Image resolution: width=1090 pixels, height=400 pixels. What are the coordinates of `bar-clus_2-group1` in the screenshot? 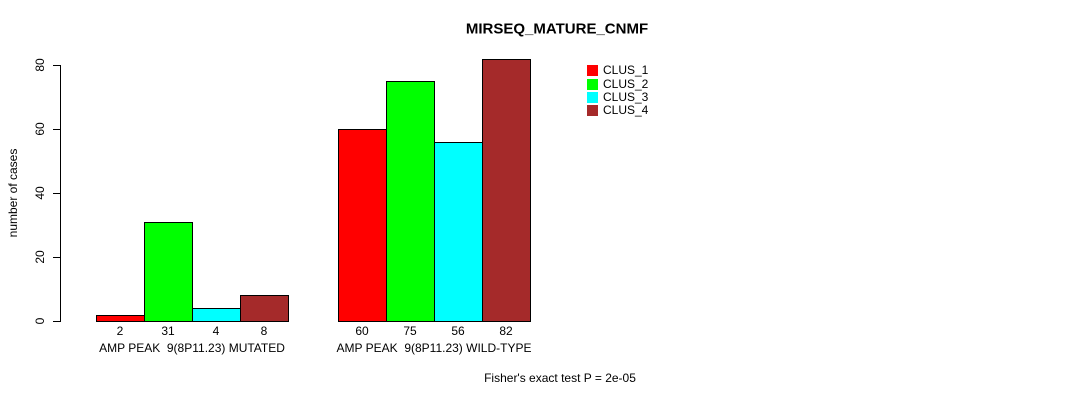 It's located at (168, 271).